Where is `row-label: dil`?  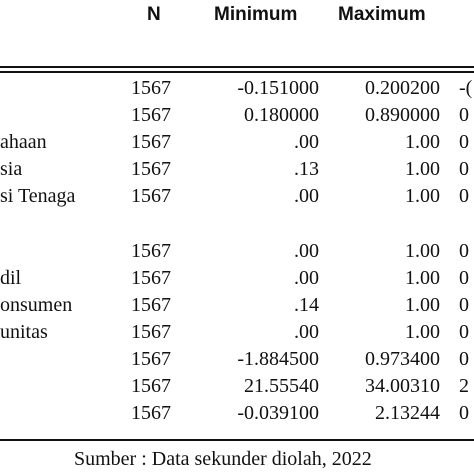 row-label: dil is located at coordinates (11, 278).